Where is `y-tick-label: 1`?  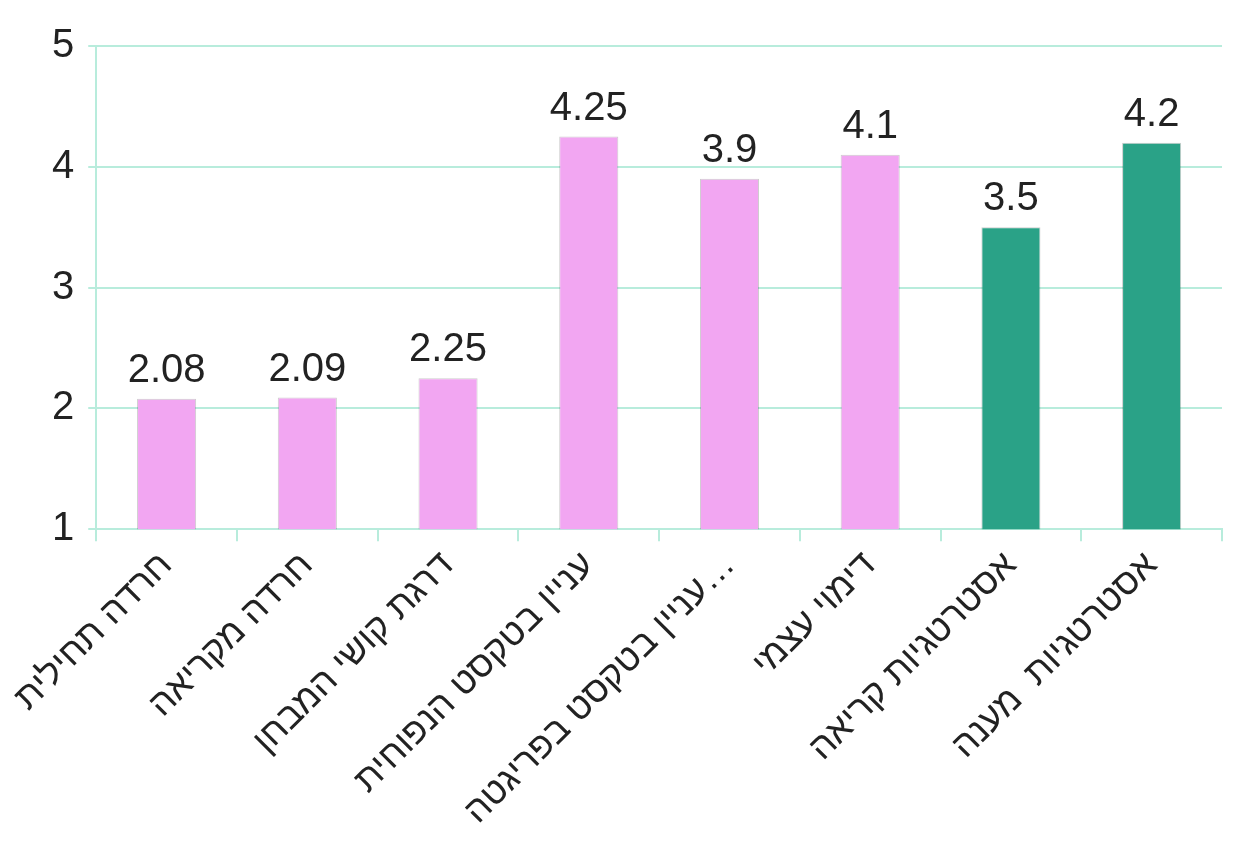
y-tick-label: 1 is located at coordinates (63, 526).